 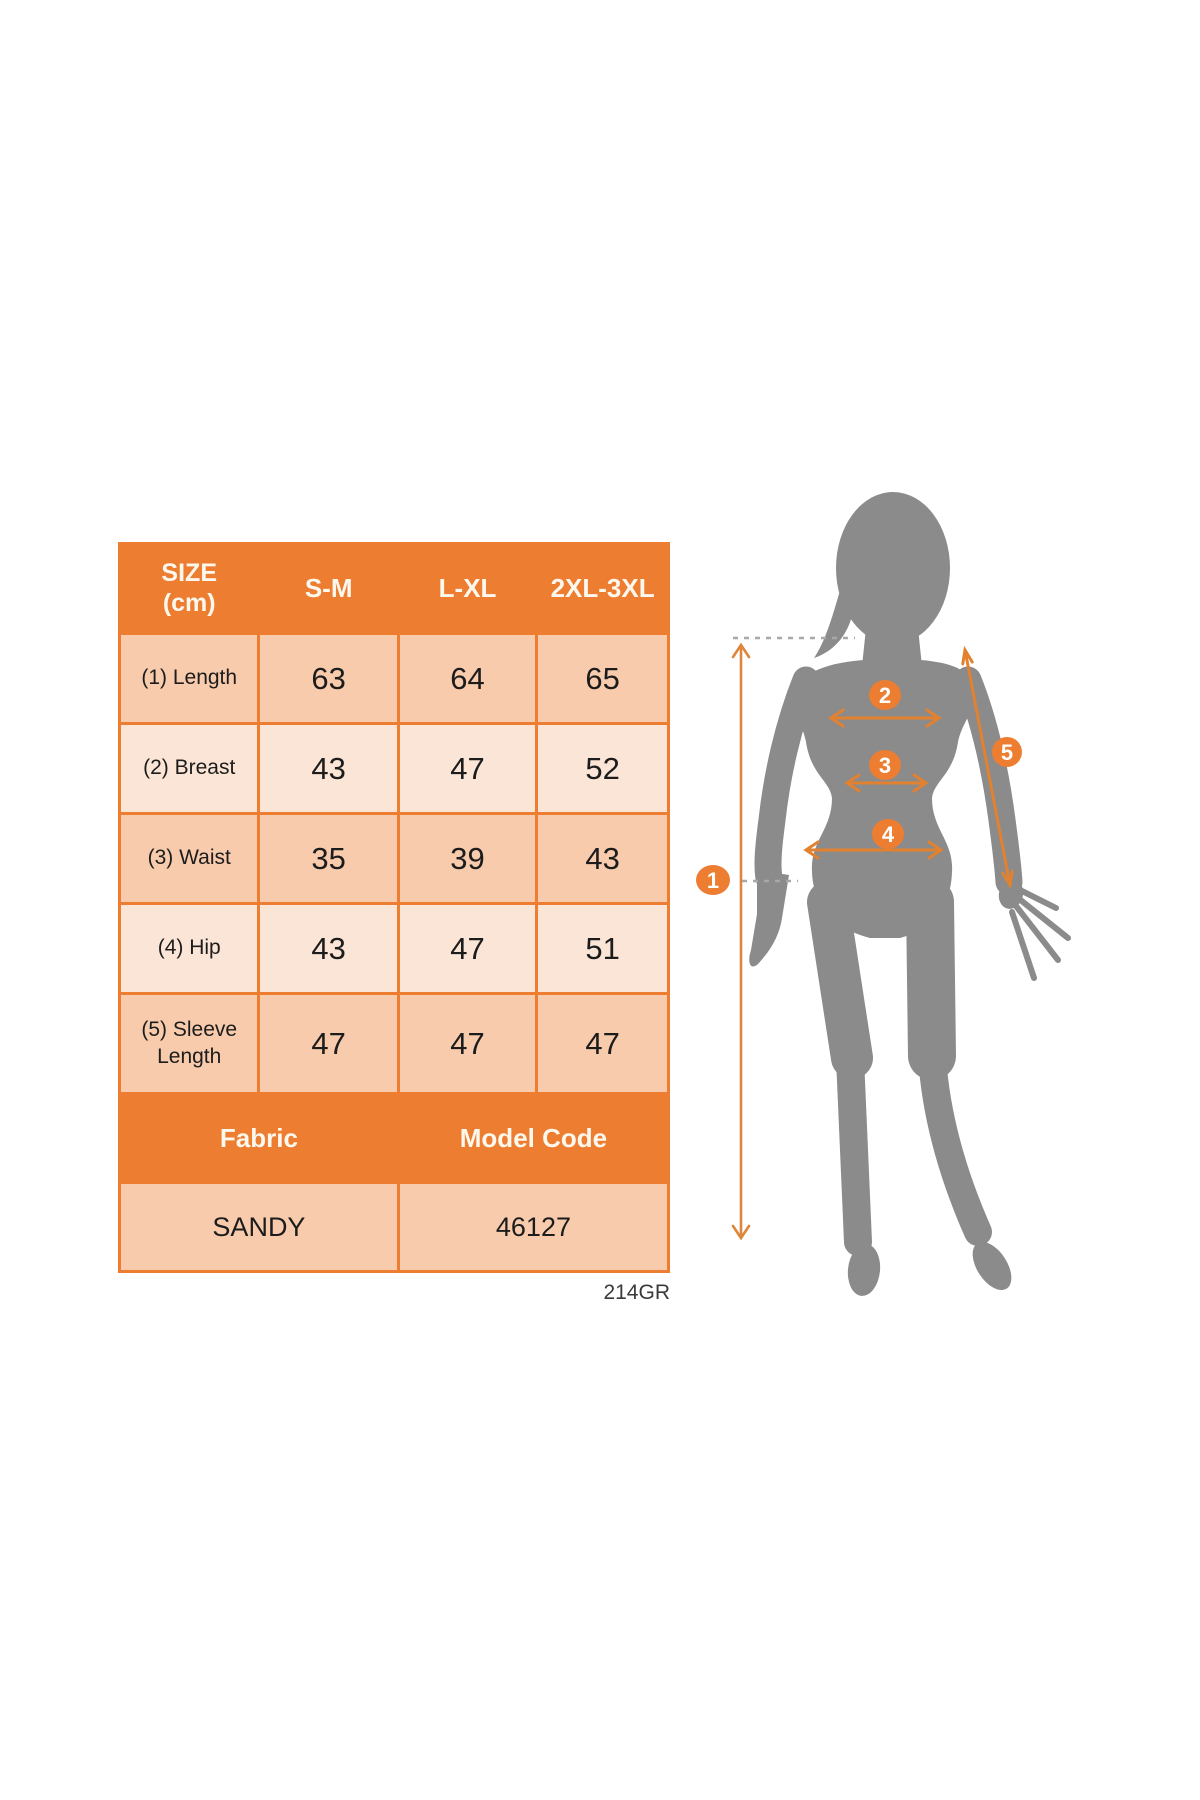 I want to click on model-code-value: 46127, so click(x=533, y=1227).